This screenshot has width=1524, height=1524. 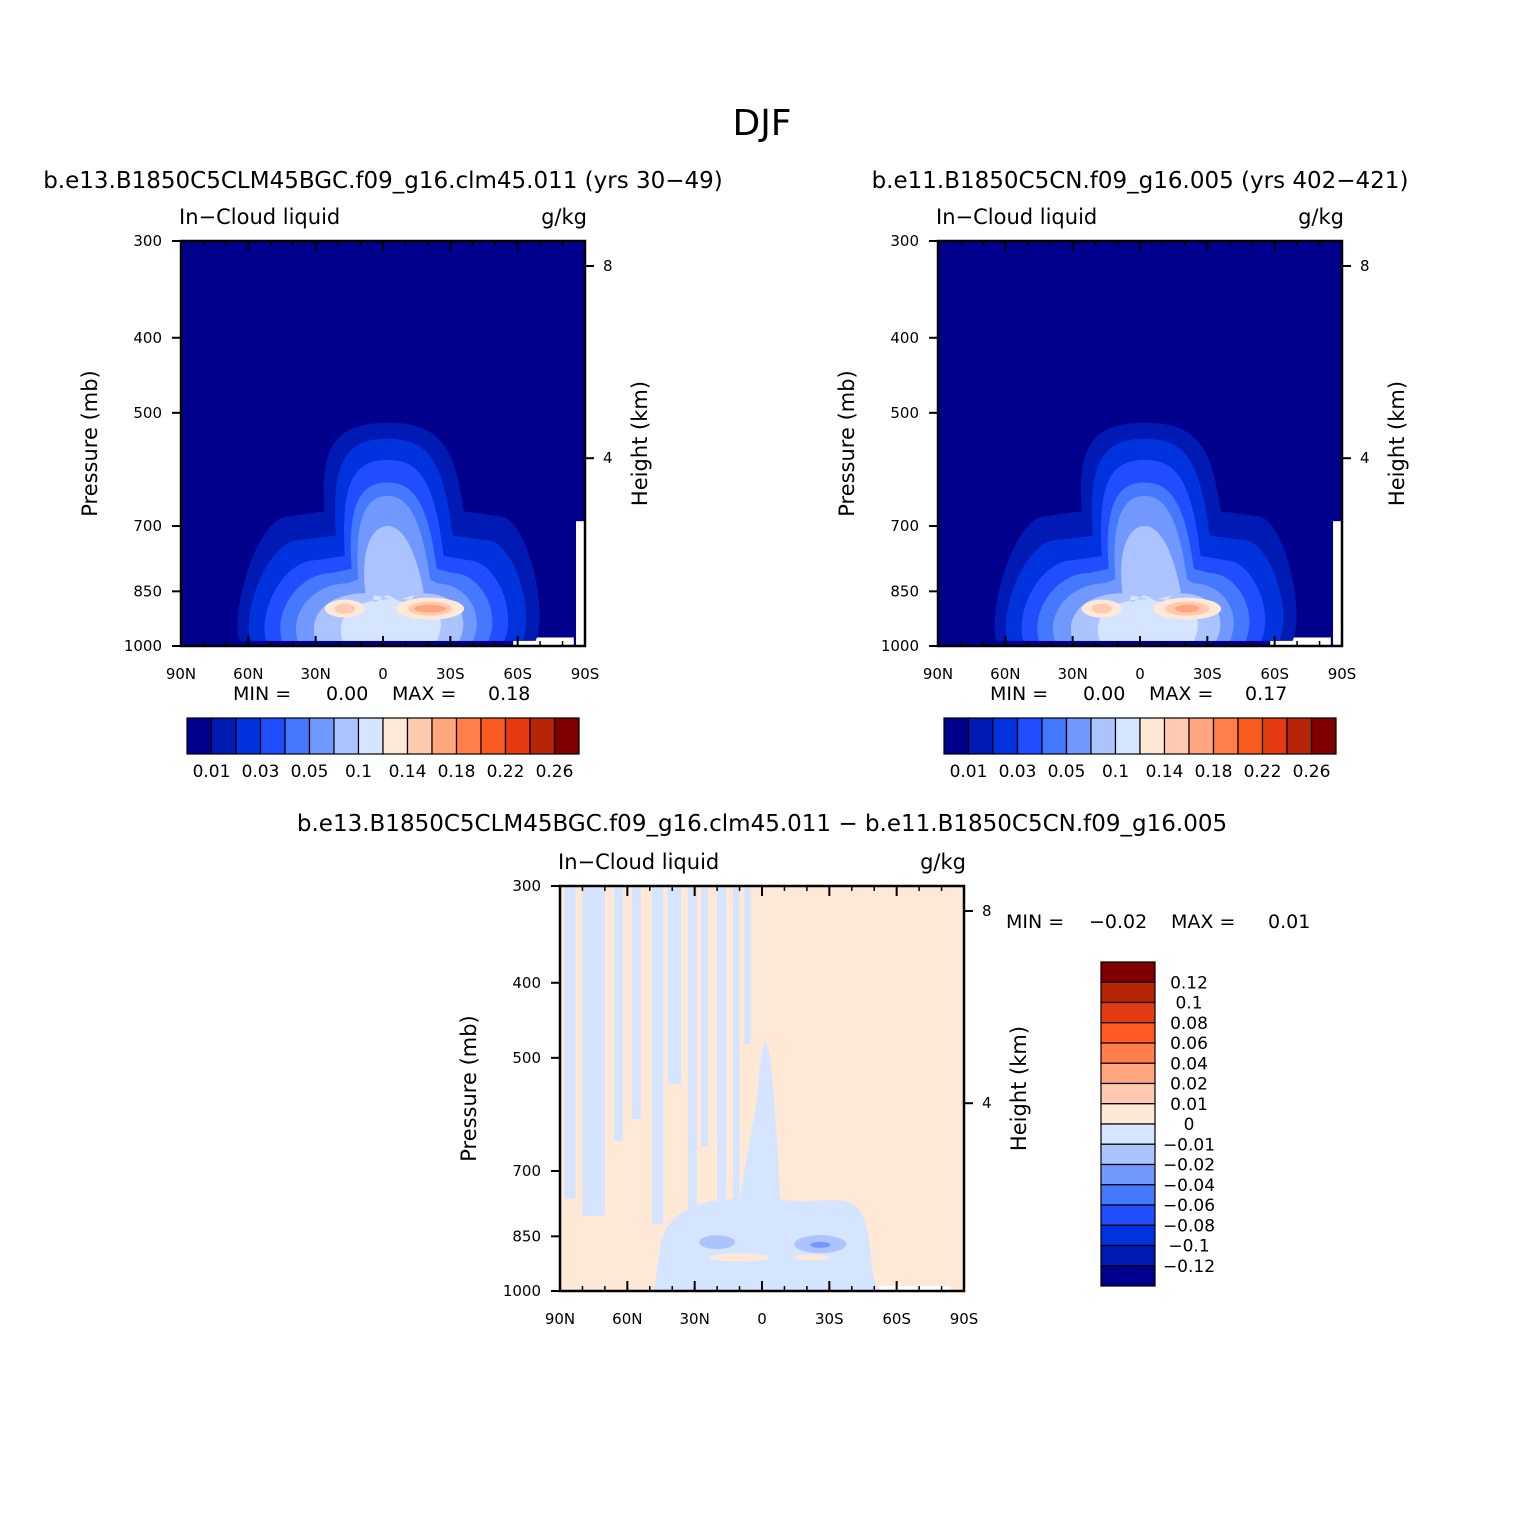 What do you see at coordinates (147, 338) in the screenshot?
I see `y-tick-label: 400` at bounding box center [147, 338].